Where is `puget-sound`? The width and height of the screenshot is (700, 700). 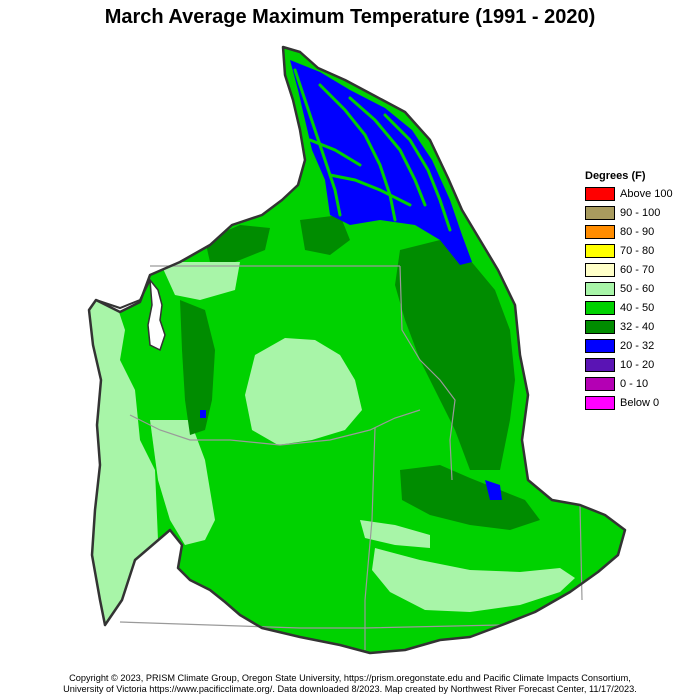
puget-sound is located at coordinates (156, 314).